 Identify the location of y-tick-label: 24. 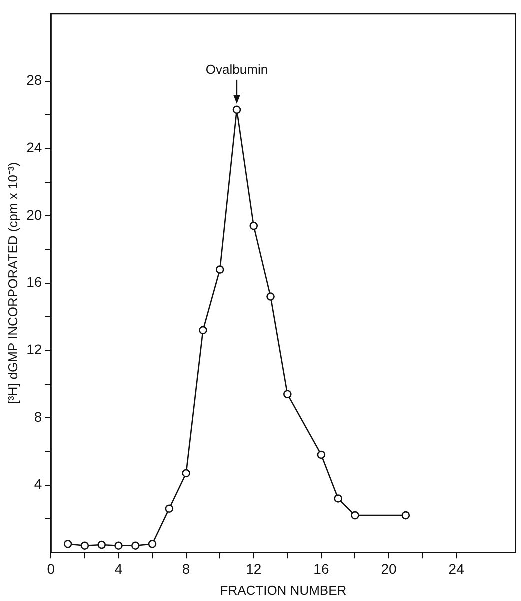
(34, 148).